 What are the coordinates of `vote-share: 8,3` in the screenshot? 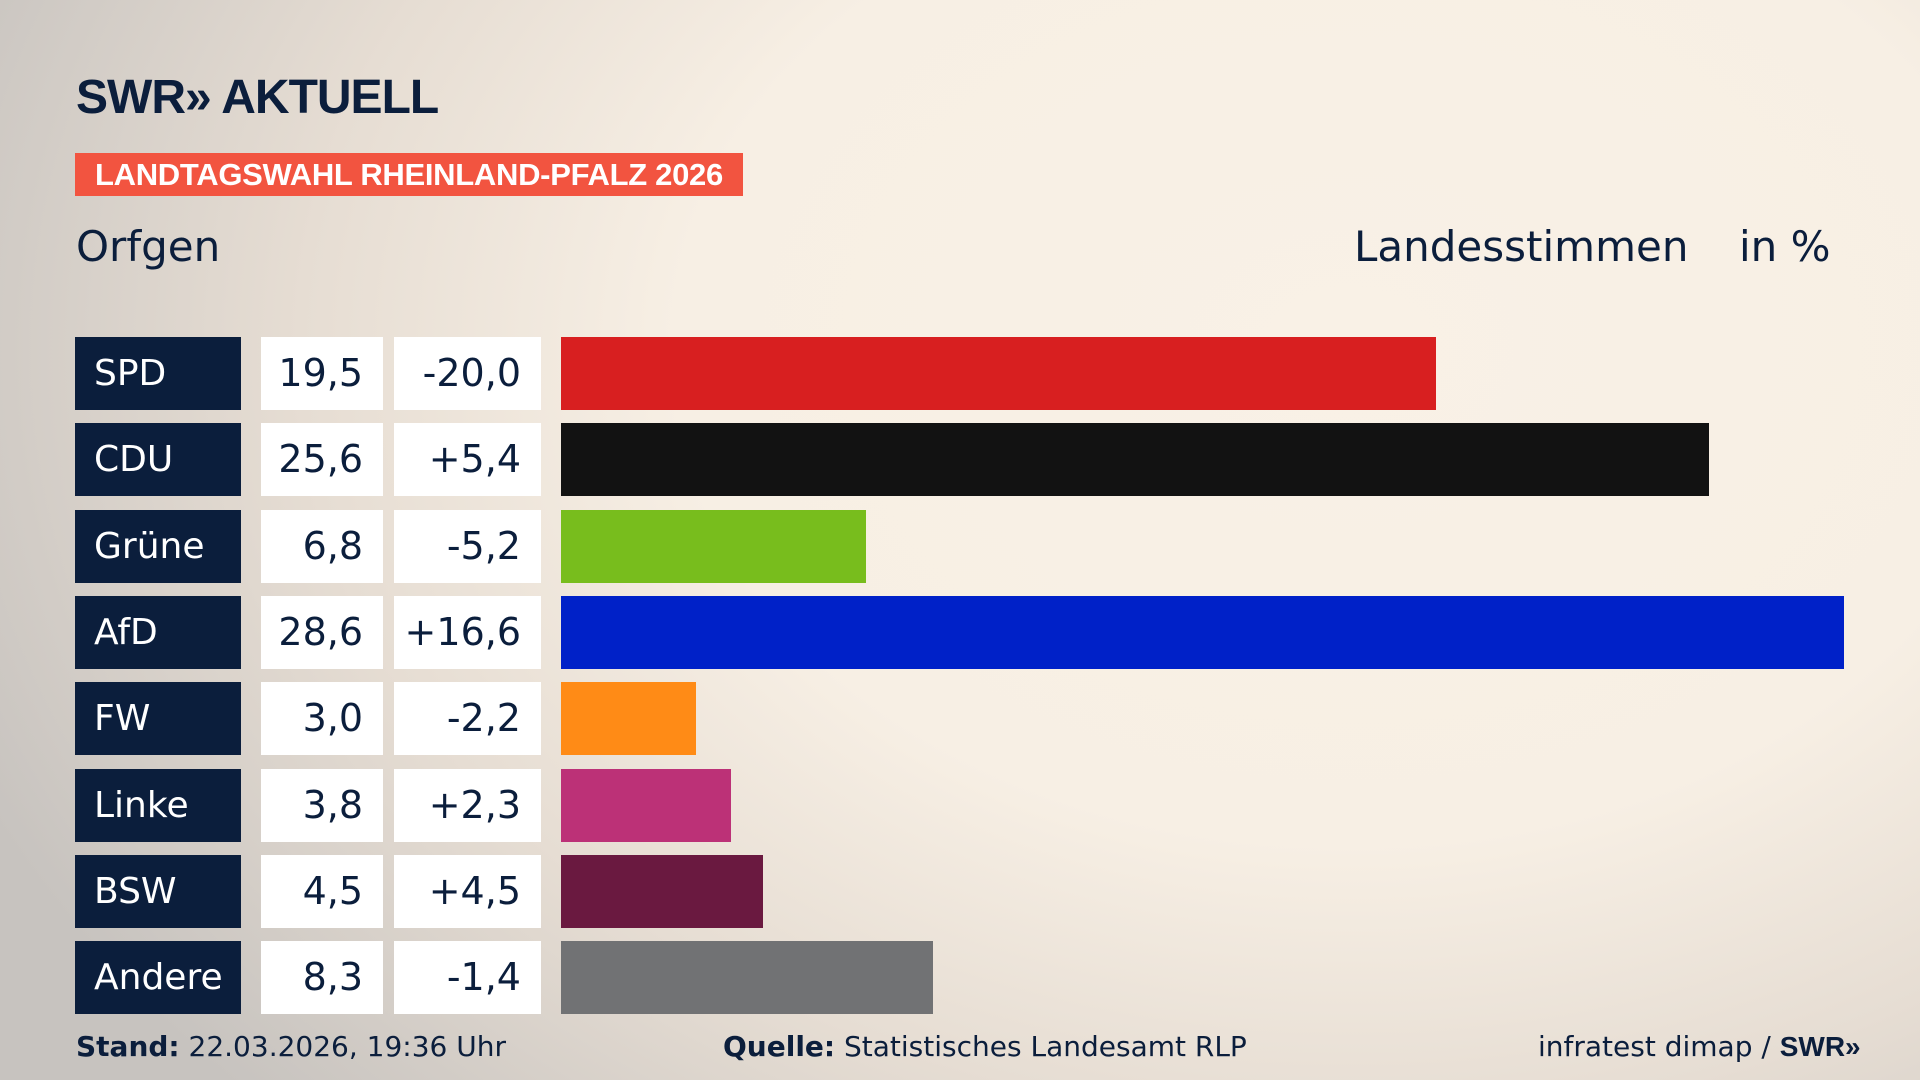 It's located at (322, 978).